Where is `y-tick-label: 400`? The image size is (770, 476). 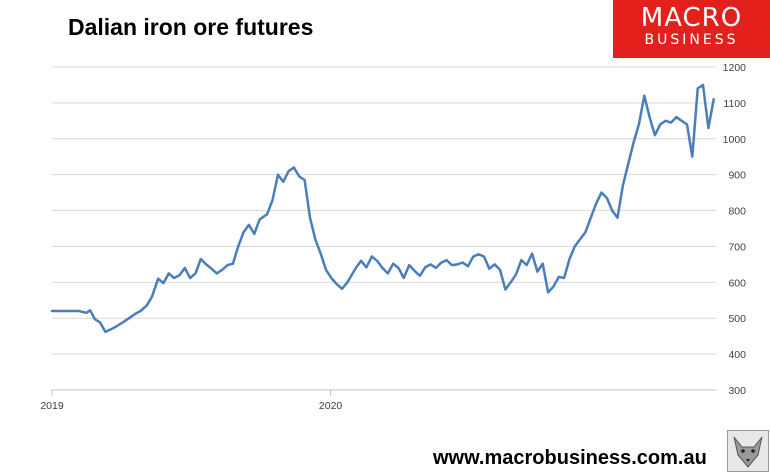 y-tick-label: 400 is located at coordinates (737, 355).